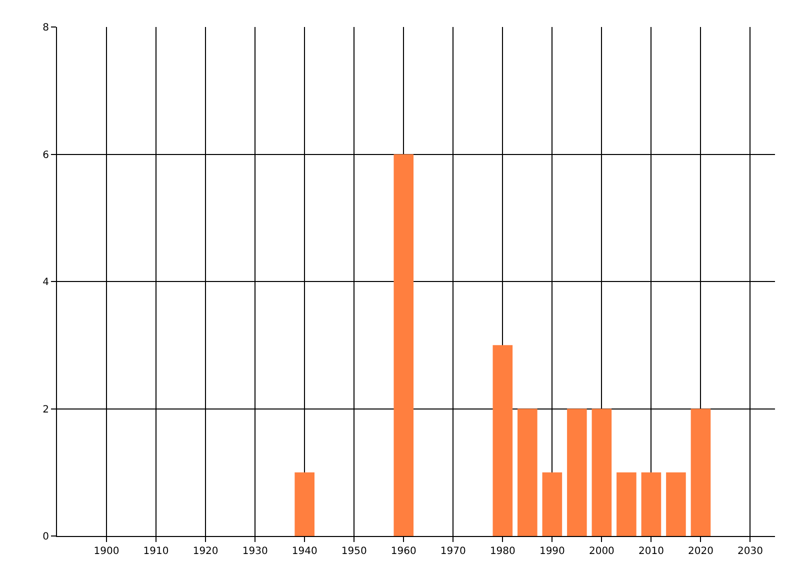  What do you see at coordinates (305, 551) in the screenshot?
I see `x-tick-label: 1940` at bounding box center [305, 551].